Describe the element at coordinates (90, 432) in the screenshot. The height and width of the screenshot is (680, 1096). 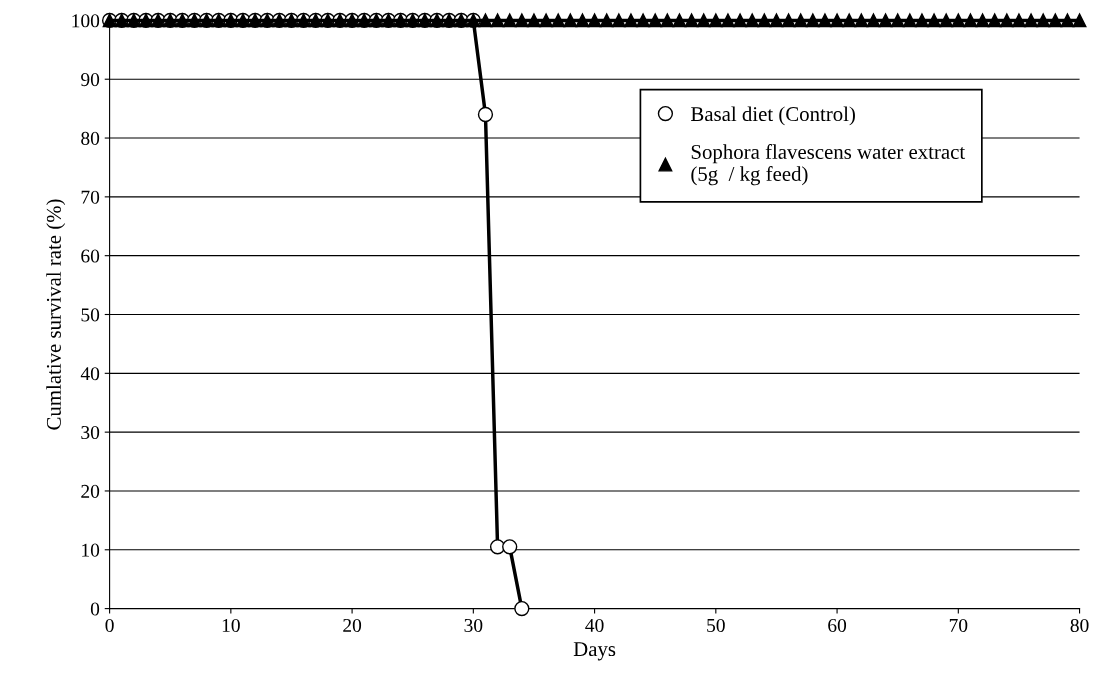
I see `y-tick-label: 30` at that location.